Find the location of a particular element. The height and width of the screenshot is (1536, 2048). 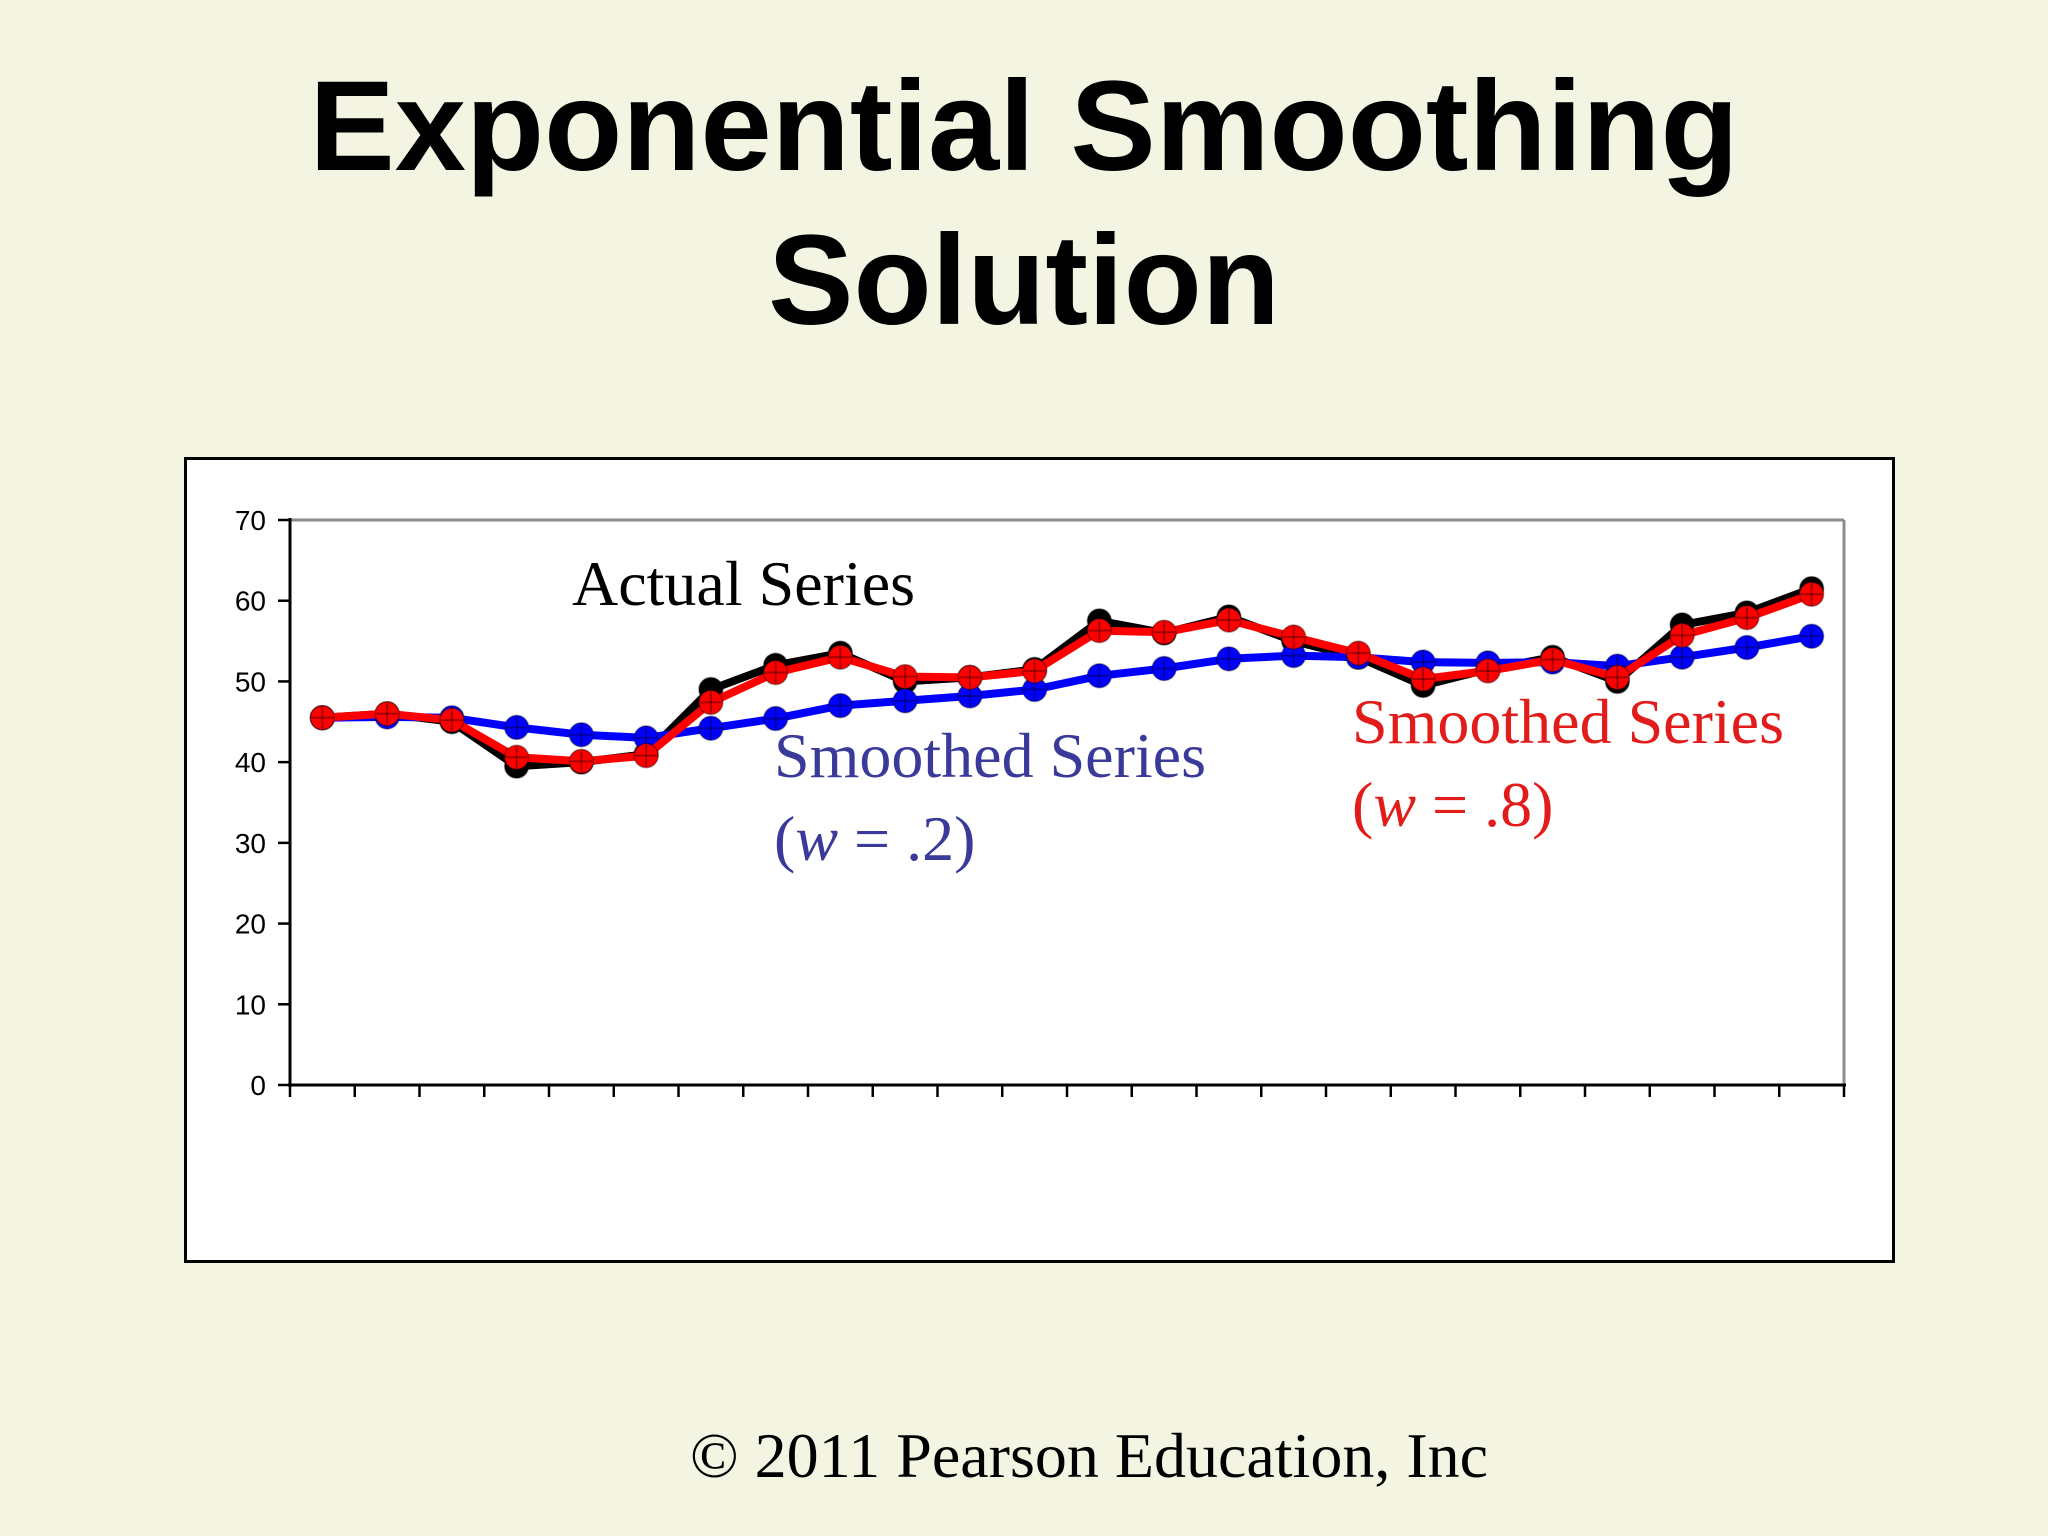

copyright-footer: © 2011 Pearson Education, Inc is located at coordinates (1089, 1455).